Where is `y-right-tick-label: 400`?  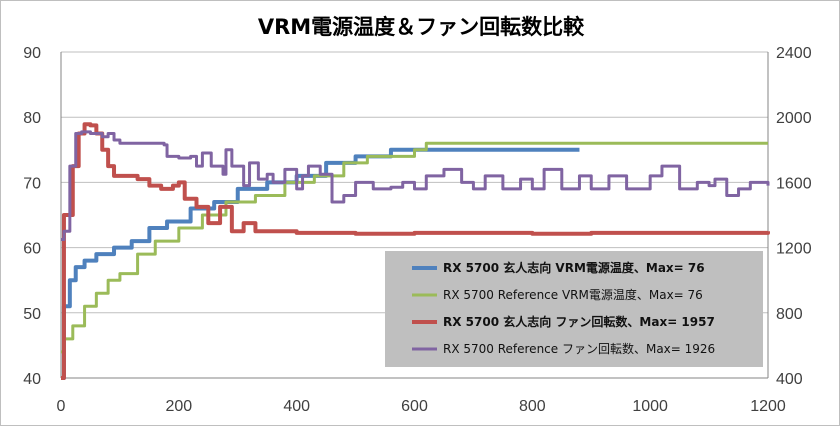 y-right-tick-label: 400 is located at coordinates (789, 379).